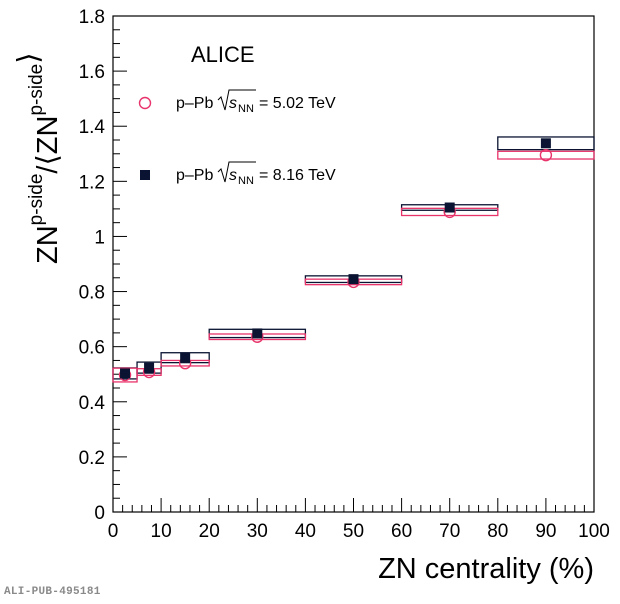 The height and width of the screenshot is (604, 620). What do you see at coordinates (92, 127) in the screenshot?
I see `y-tick-label: 1.4` at bounding box center [92, 127].